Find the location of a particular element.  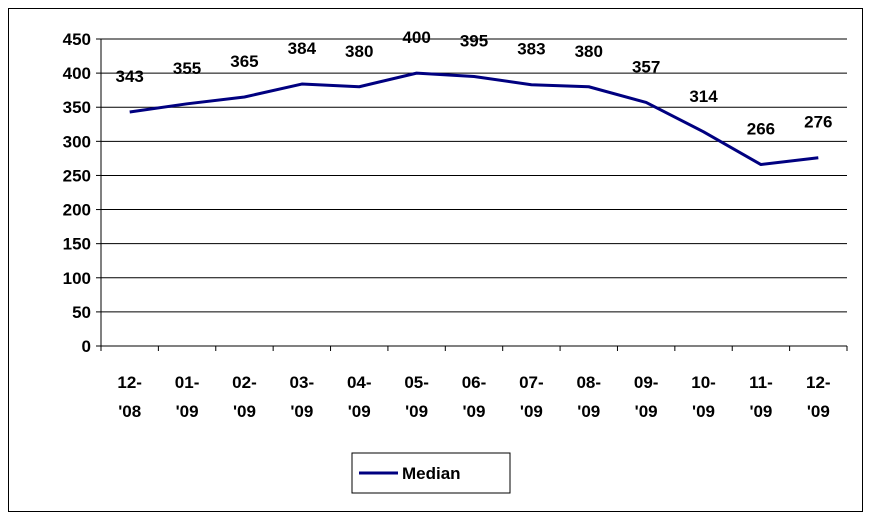

y-tick-label: 250 is located at coordinates (77, 175).